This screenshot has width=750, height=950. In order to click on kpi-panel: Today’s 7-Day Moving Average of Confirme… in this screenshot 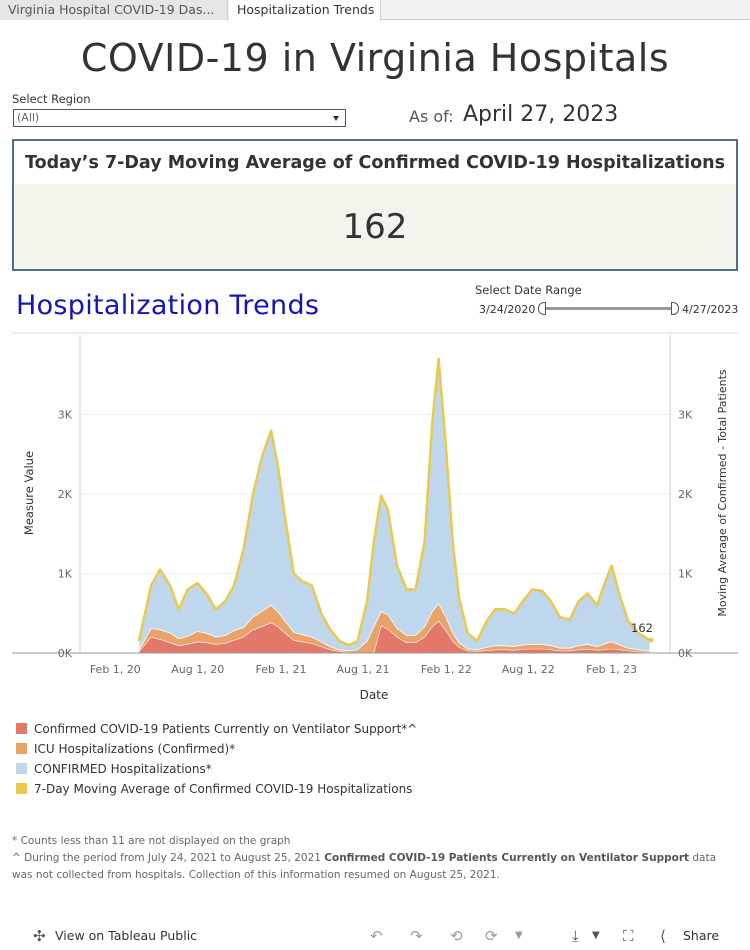, I will do `click(375, 205)`.